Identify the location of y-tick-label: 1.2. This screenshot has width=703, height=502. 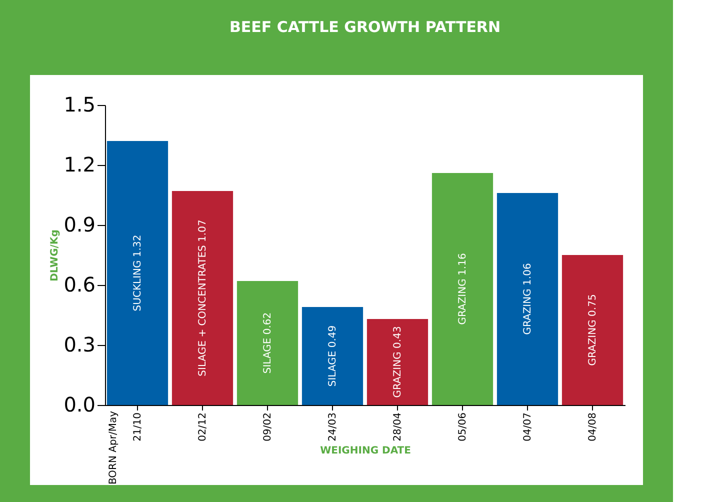
(80, 164).